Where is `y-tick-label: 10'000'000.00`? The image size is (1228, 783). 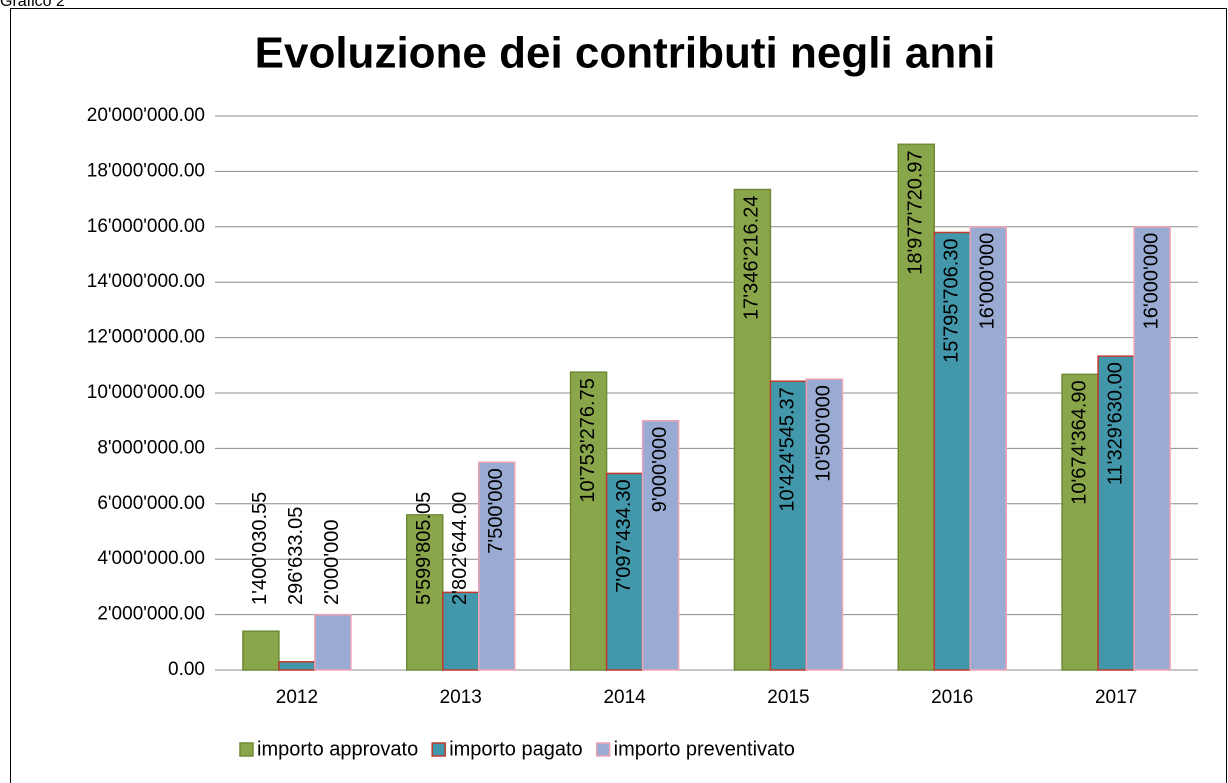 y-tick-label: 10'000'000.00 is located at coordinates (146, 392).